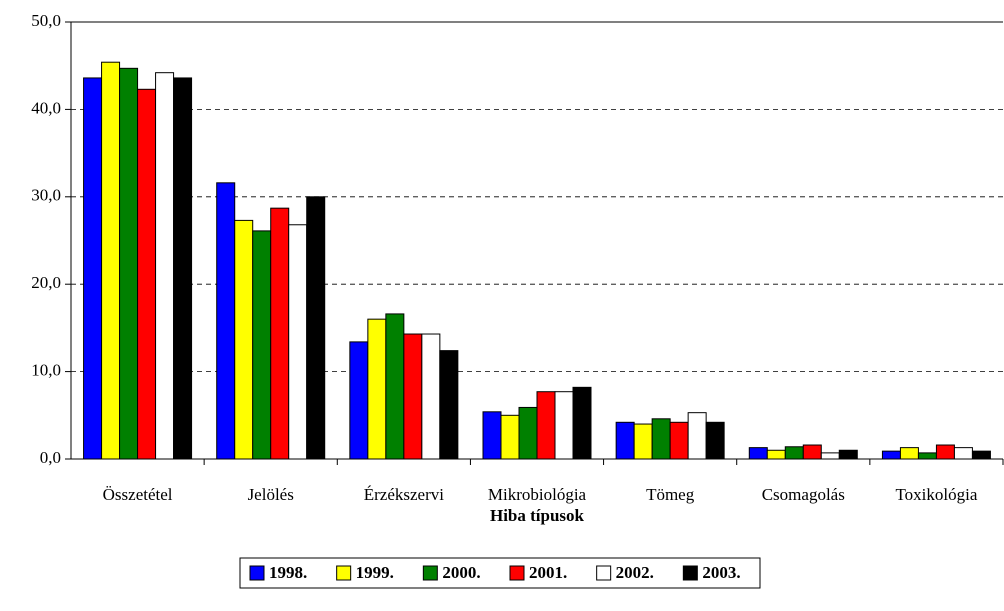 This screenshot has height=611, width=1004. Describe the element at coordinates (404, 494) in the screenshot. I see `x-tick-label: Érzékszervi` at that location.